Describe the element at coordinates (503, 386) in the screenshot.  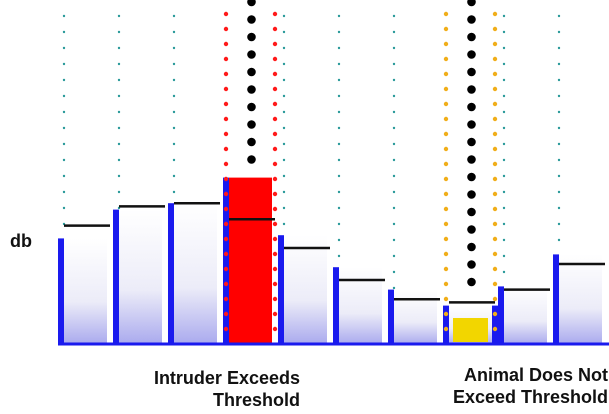
I see `animal-caption: Animal Does Not Exceed Threshold` at that location.